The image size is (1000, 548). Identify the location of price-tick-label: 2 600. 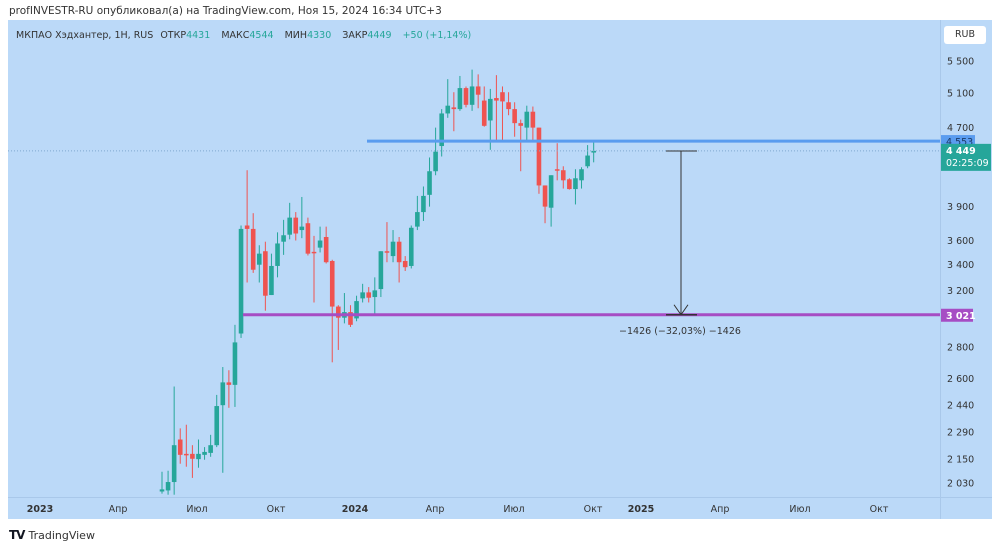
(960, 379).